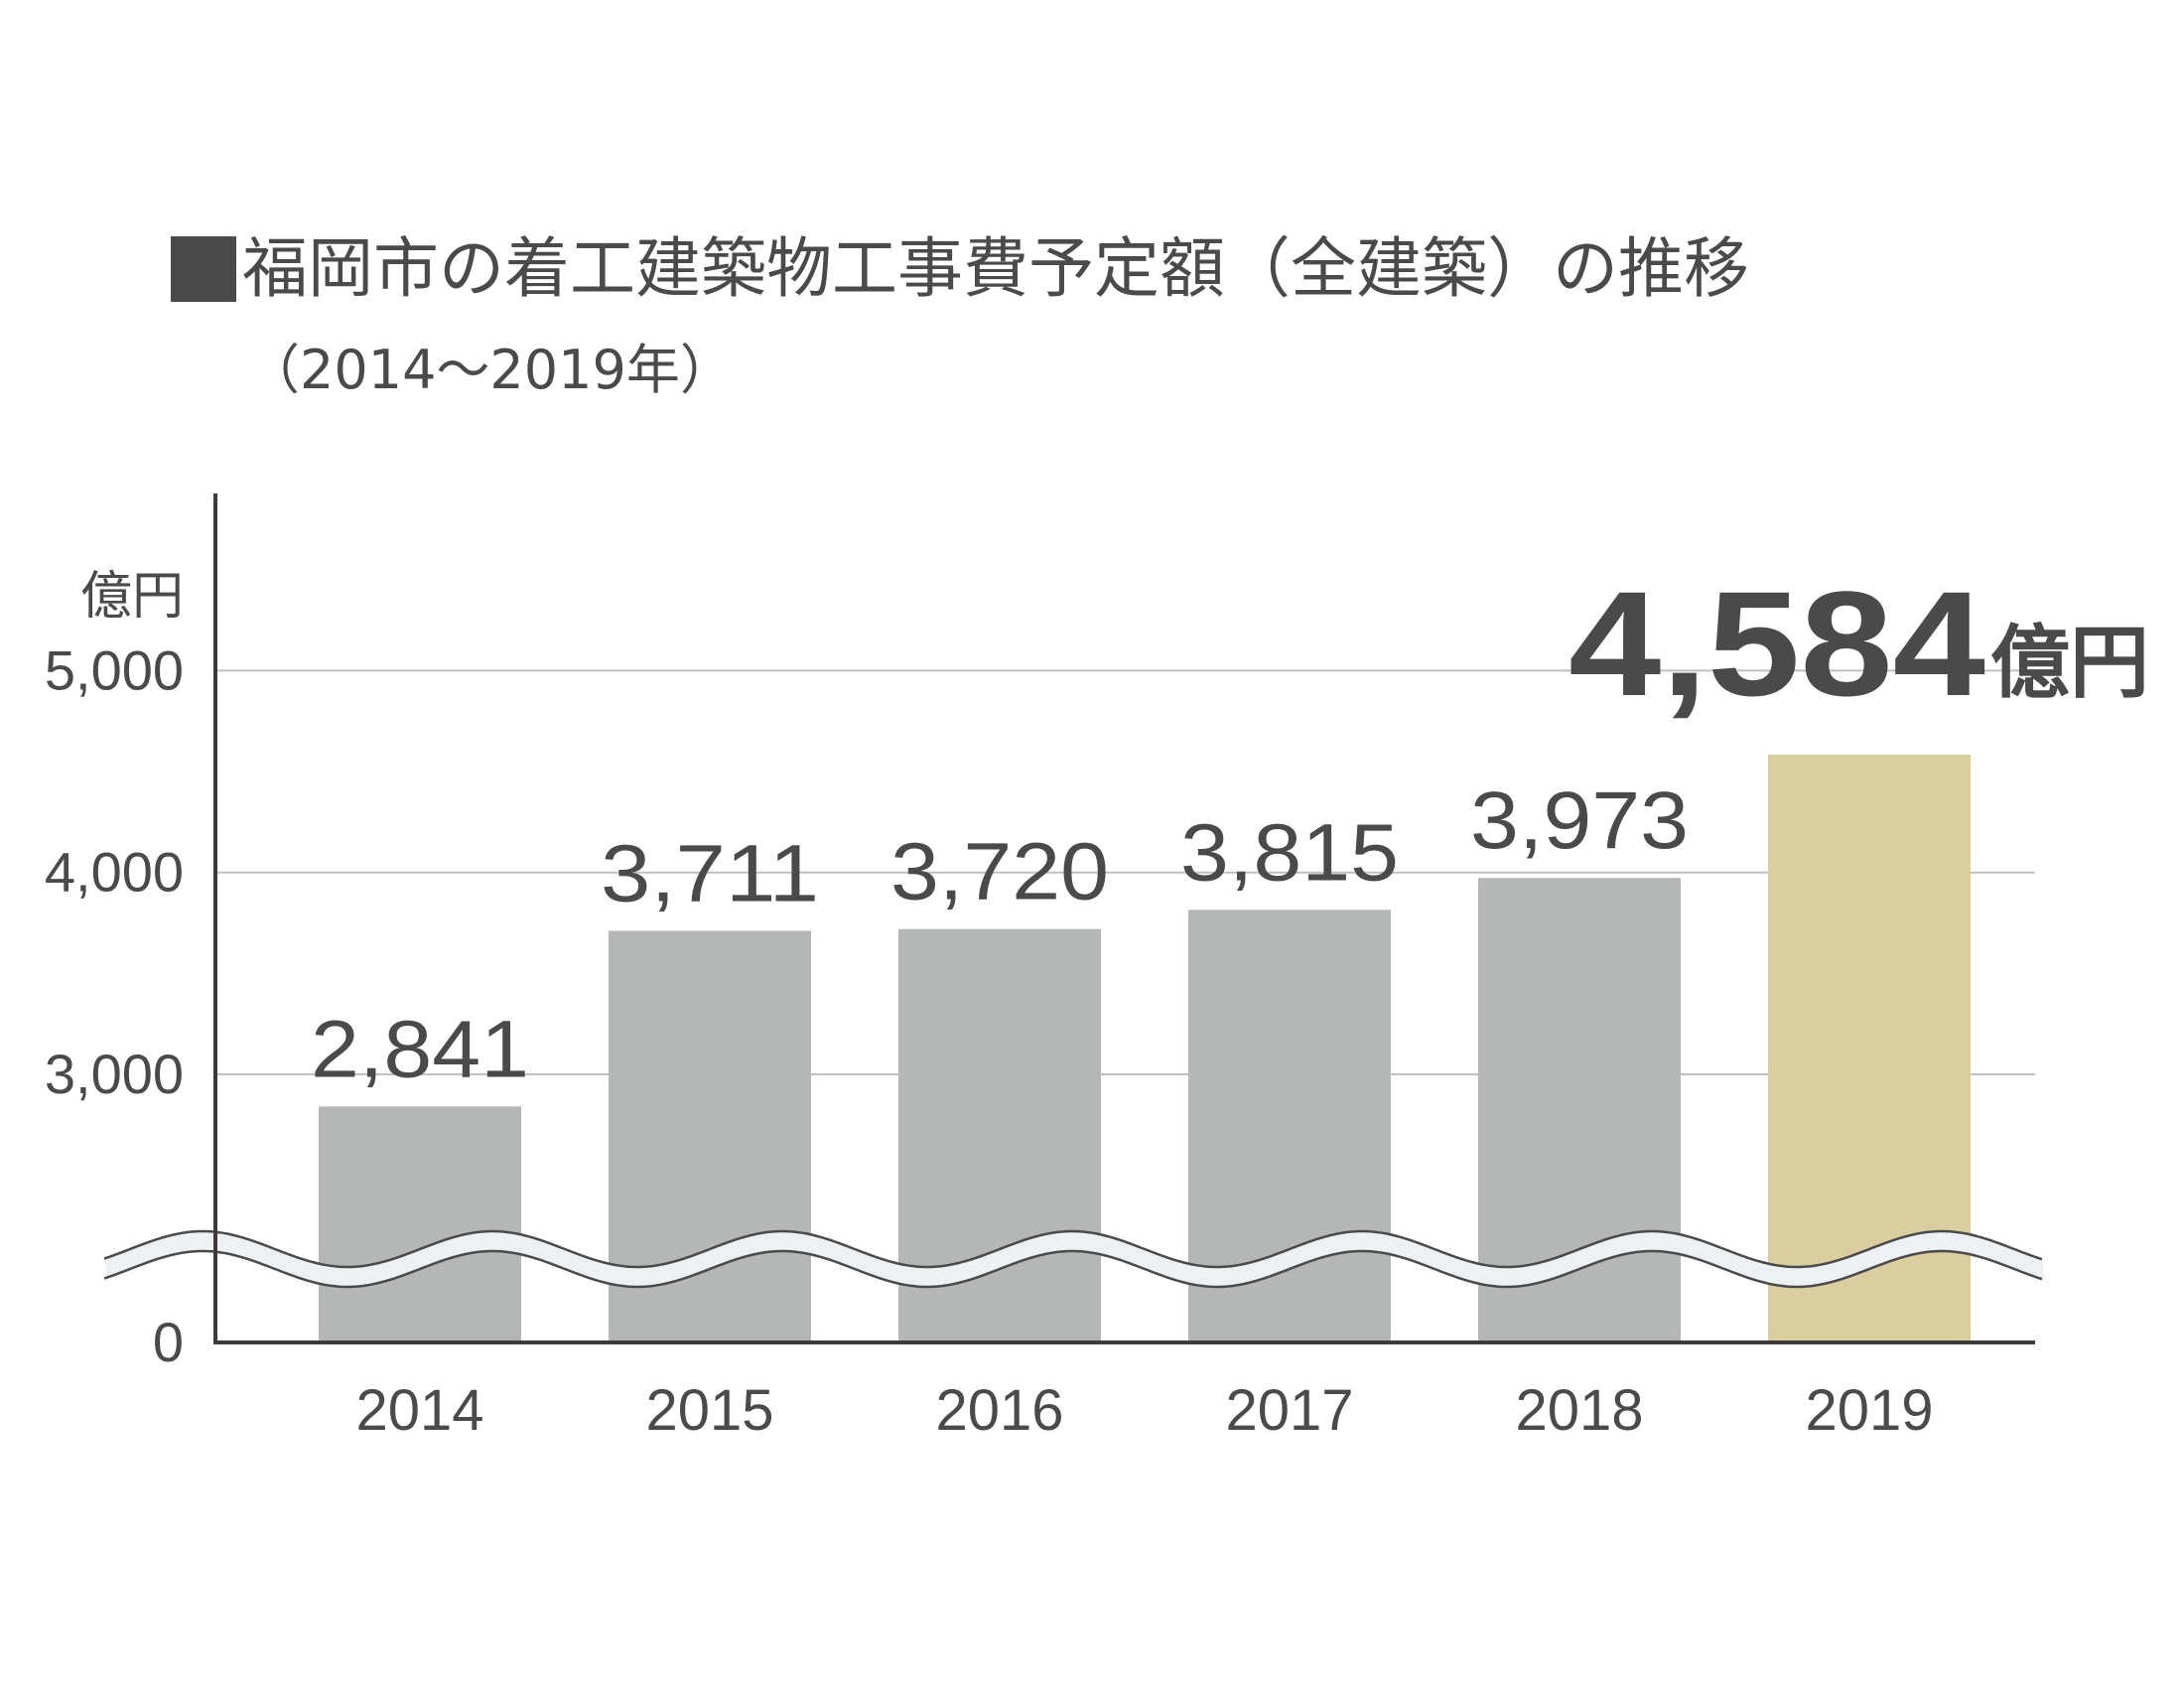 The height and width of the screenshot is (1688, 2184). Describe the element at coordinates (1579, 1410) in the screenshot. I see `x-tick-label-2018: 2018` at that location.